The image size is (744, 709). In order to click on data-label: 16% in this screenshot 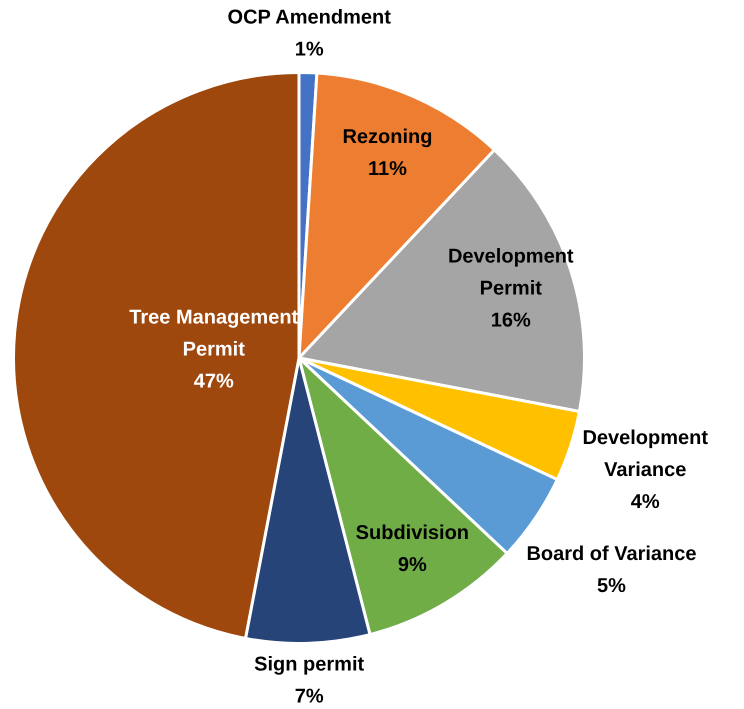, I will do `click(511, 321)`.